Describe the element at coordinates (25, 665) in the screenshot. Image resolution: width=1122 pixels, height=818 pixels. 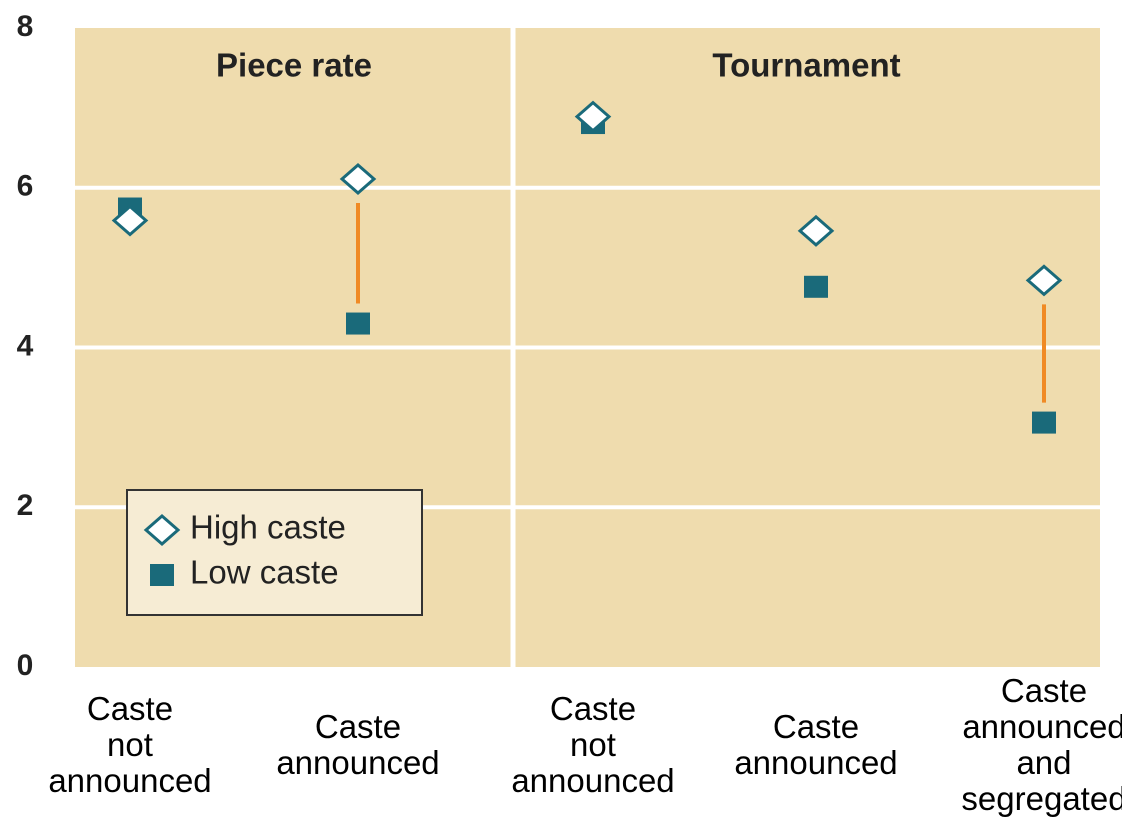
I see `y-tick-label: 0` at that location.